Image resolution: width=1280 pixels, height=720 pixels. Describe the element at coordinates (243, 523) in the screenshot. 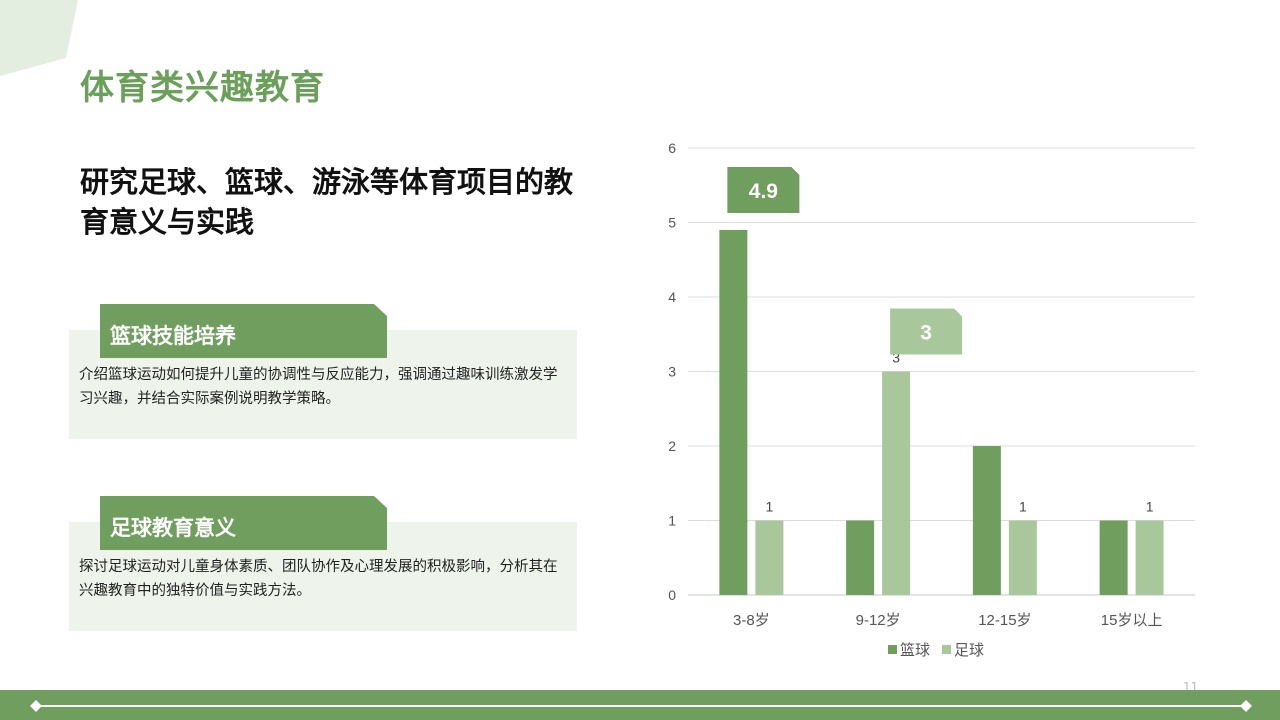

I see `card-heading-football: 足球教育意义` at that location.